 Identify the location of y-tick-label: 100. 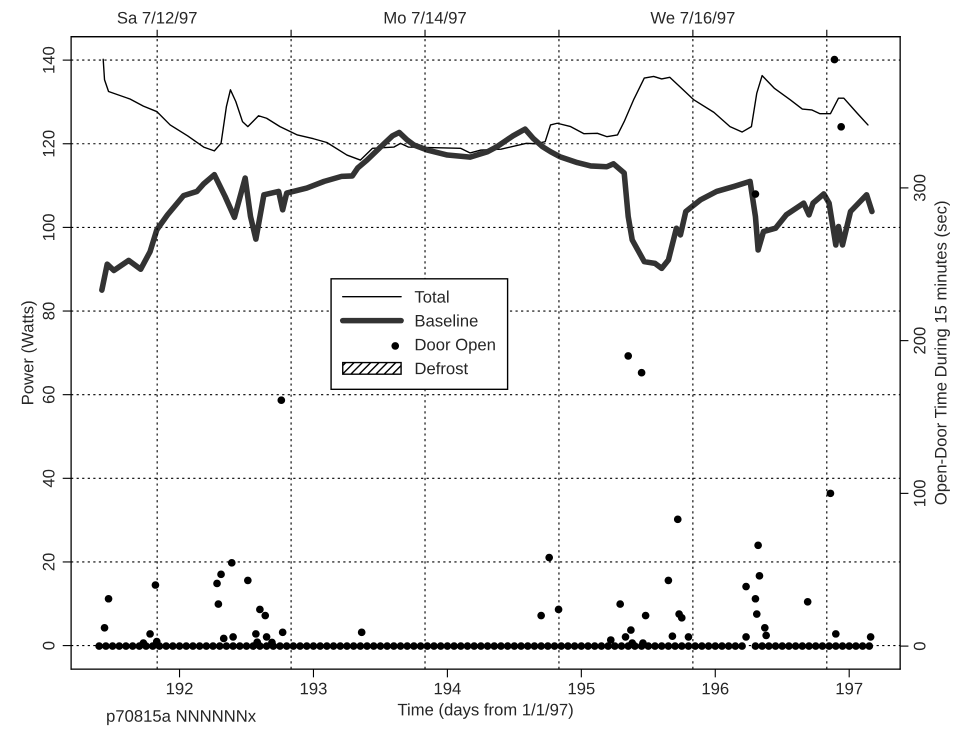
(48, 227).